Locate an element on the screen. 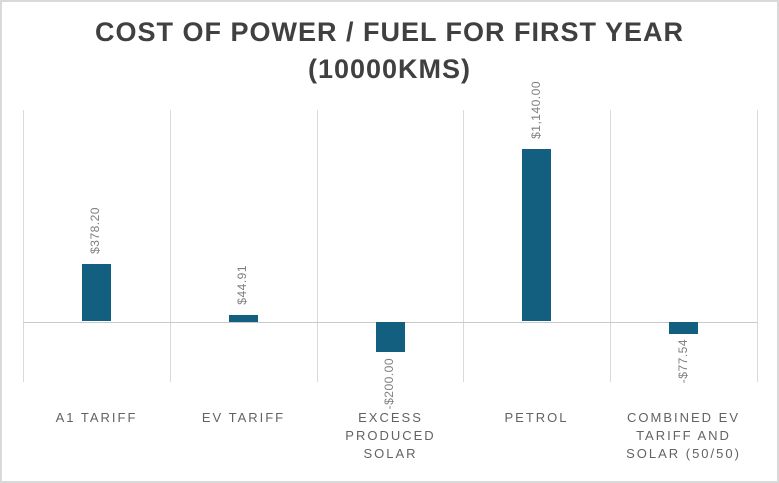 This screenshot has height=483, width=779. chart-title-line-2: (10000KMS) is located at coordinates (389, 69).